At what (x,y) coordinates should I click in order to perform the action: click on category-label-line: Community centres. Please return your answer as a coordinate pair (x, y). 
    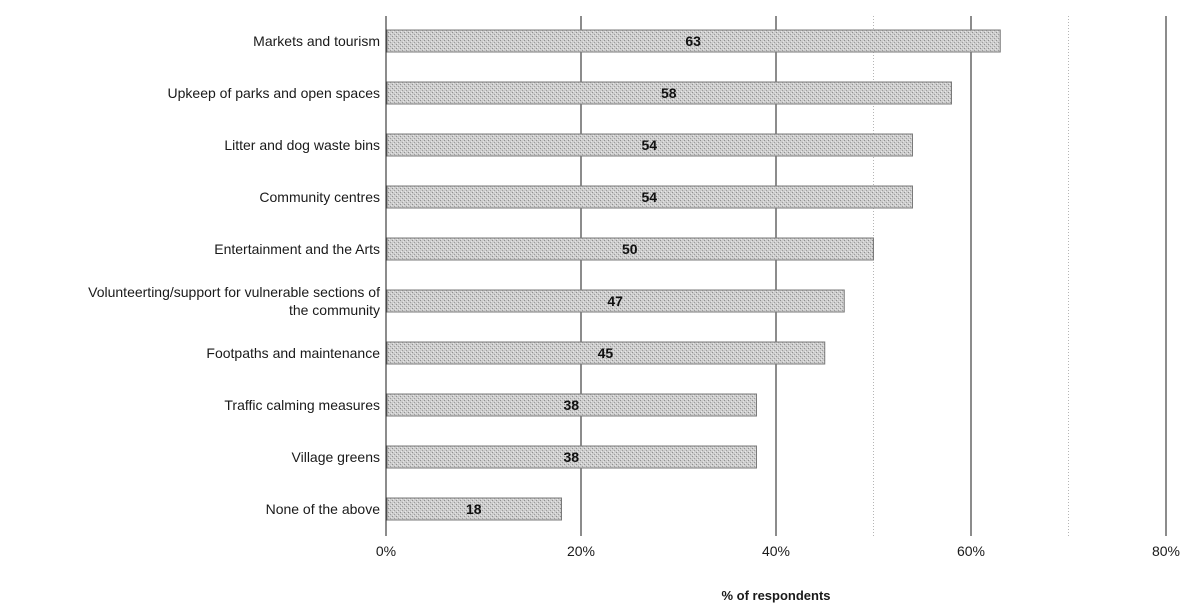
    Looking at the image, I should click on (319, 197).